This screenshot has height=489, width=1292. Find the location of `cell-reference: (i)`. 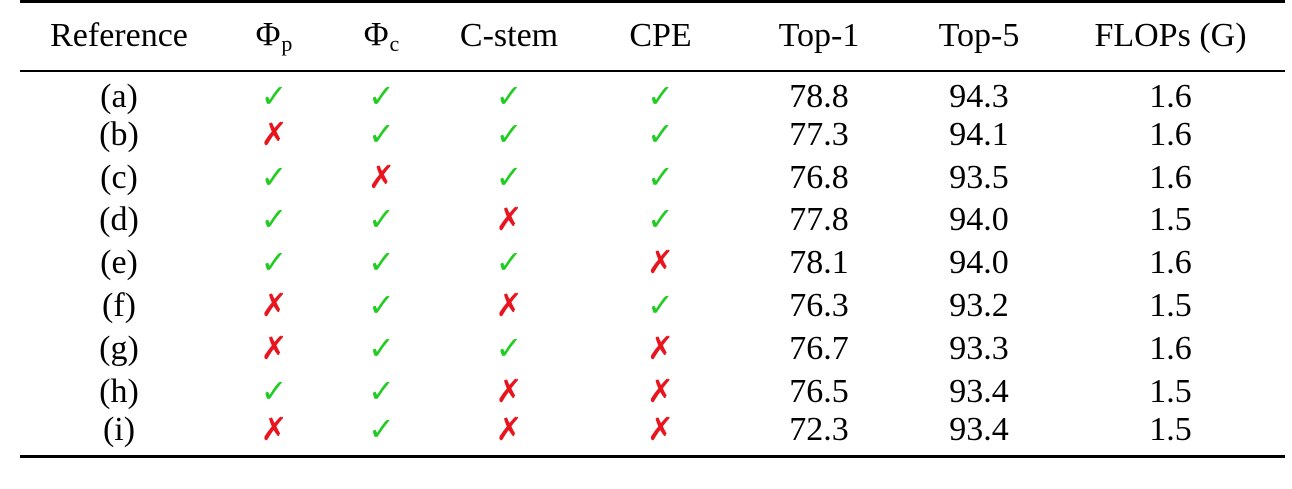

cell-reference: (i) is located at coordinates (119, 430).